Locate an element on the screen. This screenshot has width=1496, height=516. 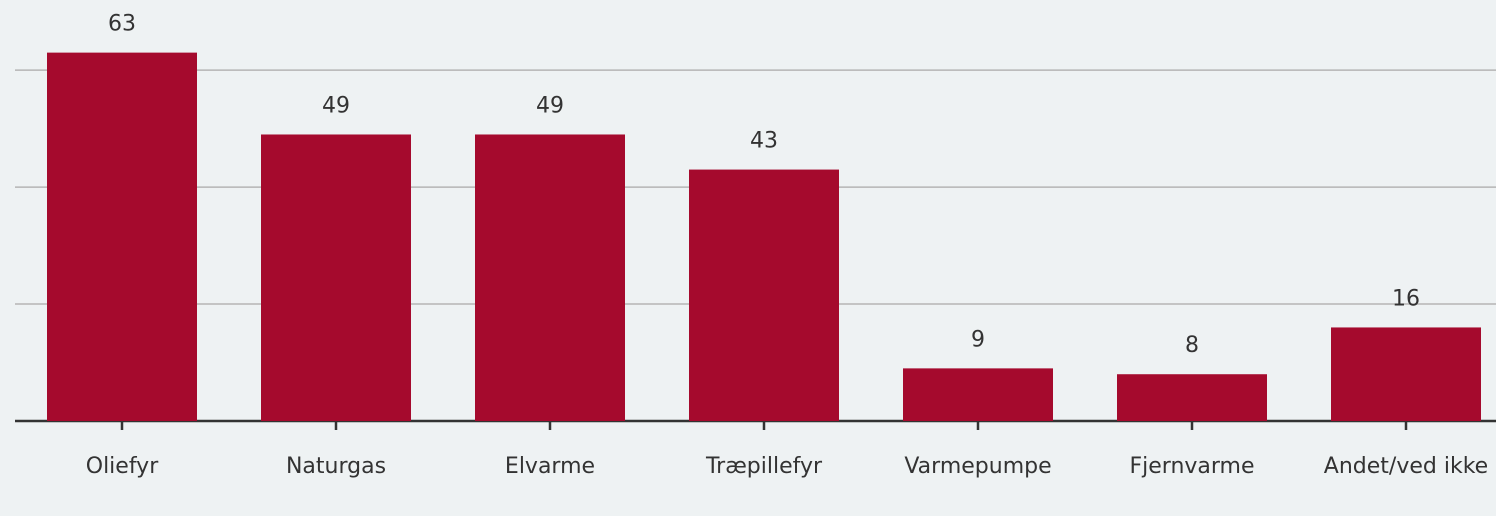
x-tick-label: Varmepumpe is located at coordinates (977, 466).